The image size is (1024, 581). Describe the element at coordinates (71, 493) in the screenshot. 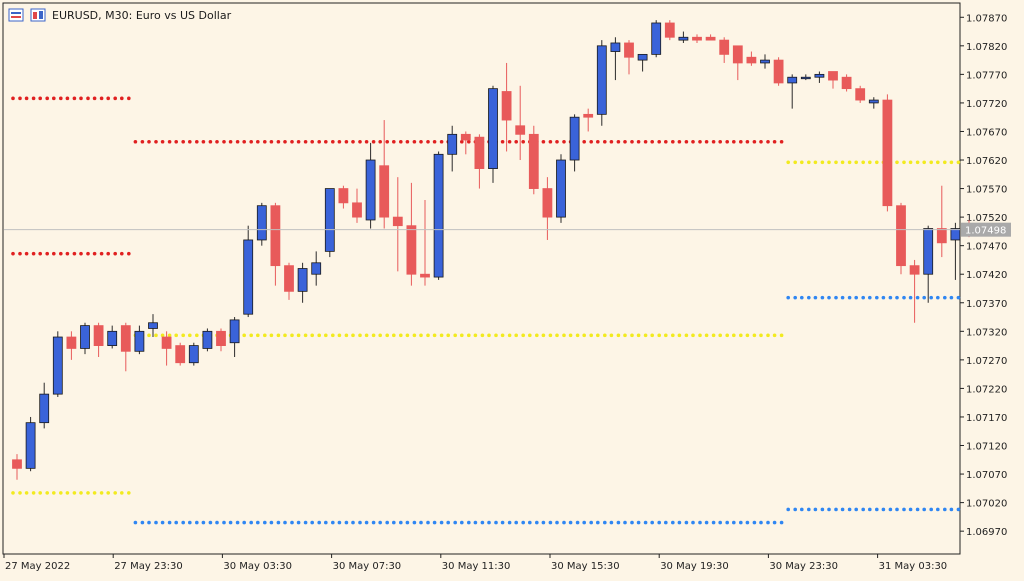

I see `yellow-level-line` at that location.